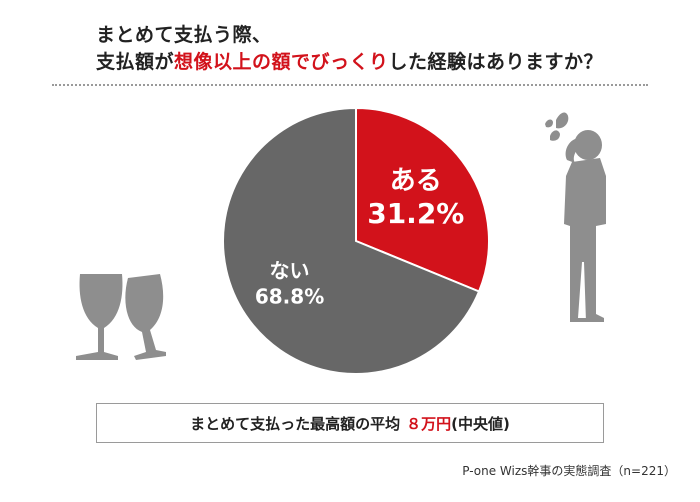  Describe the element at coordinates (290, 271) in the screenshot. I see `slice-label-no: ない` at that location.